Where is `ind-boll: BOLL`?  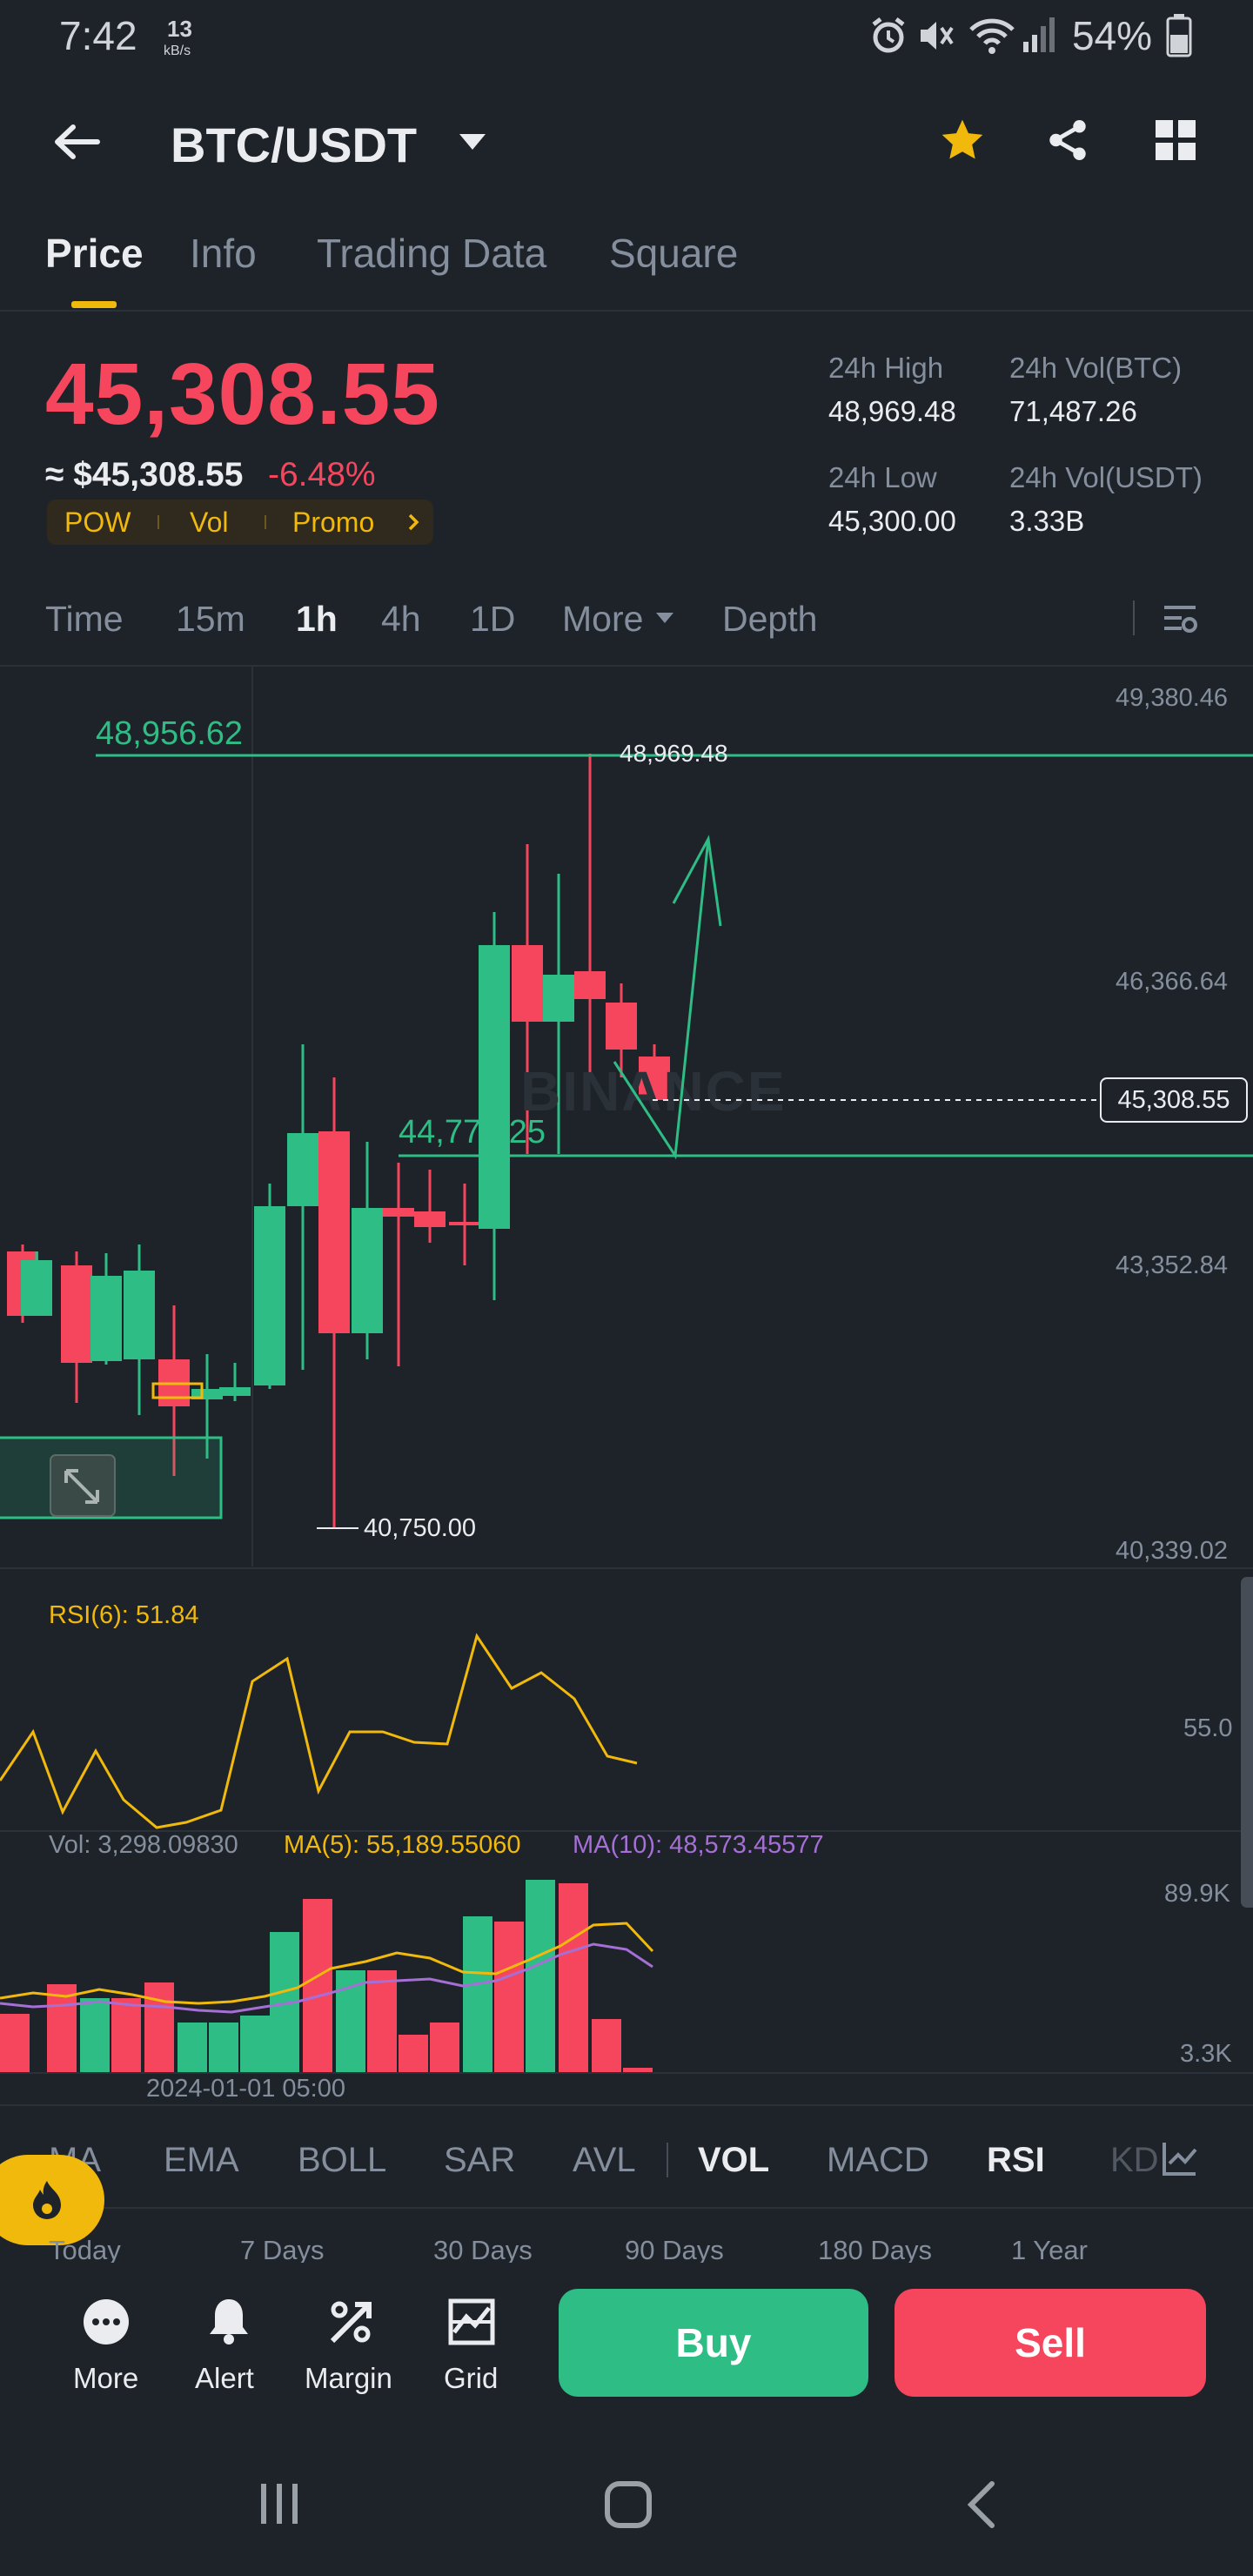
ind-boll: BOLL is located at coordinates (342, 2160).